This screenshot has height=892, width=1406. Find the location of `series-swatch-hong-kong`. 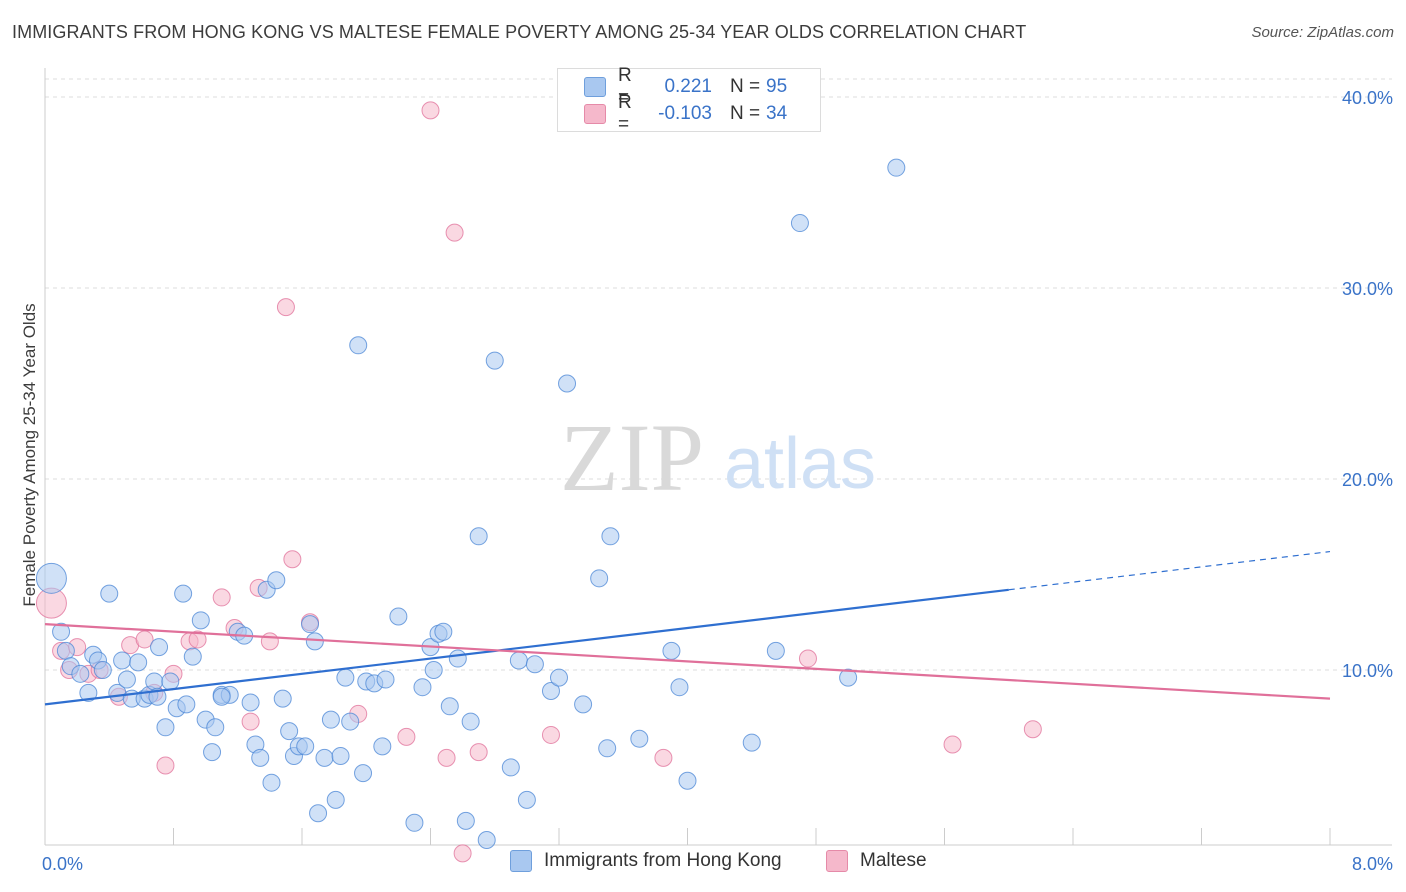

series-swatch-hong-kong is located at coordinates (521, 861).